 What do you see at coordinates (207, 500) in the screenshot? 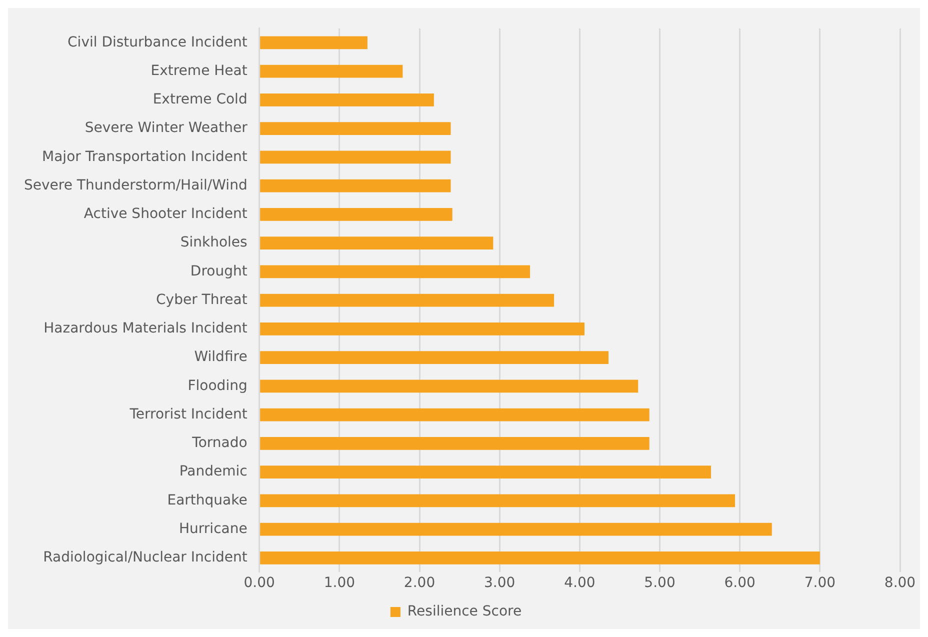
I see `y-tick-label: Earthquake` at bounding box center [207, 500].